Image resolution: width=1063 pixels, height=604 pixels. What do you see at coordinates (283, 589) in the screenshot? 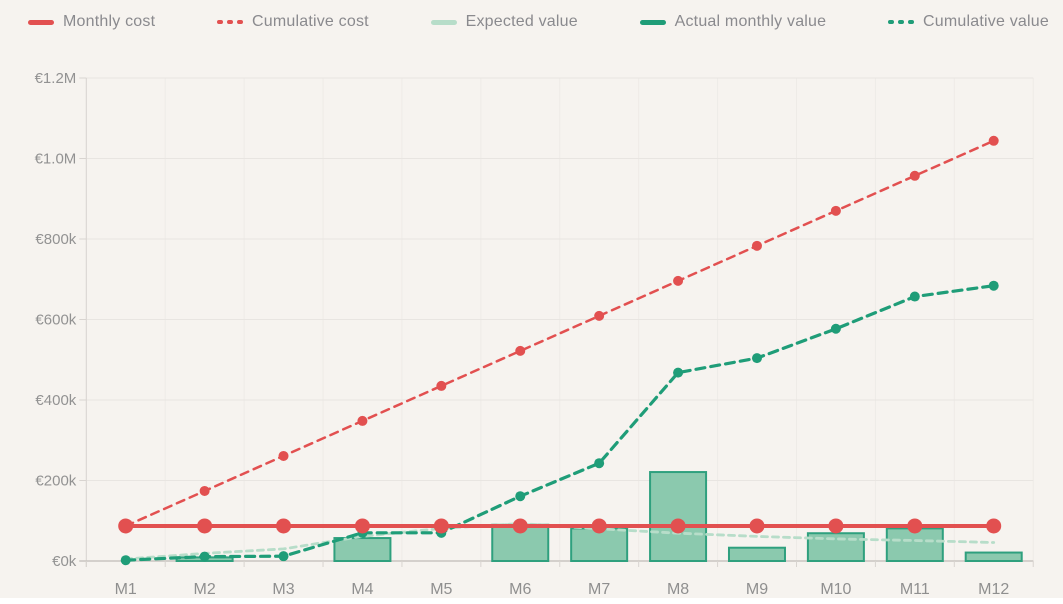
I see `x-axis-label: M3` at bounding box center [283, 589].